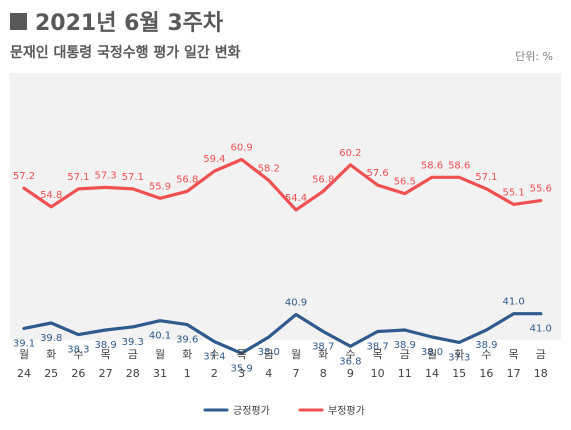 Image resolution: width=571 pixels, height=430 pixels. I want to click on chart-title: 2021년 6월 3주차, so click(116, 21).